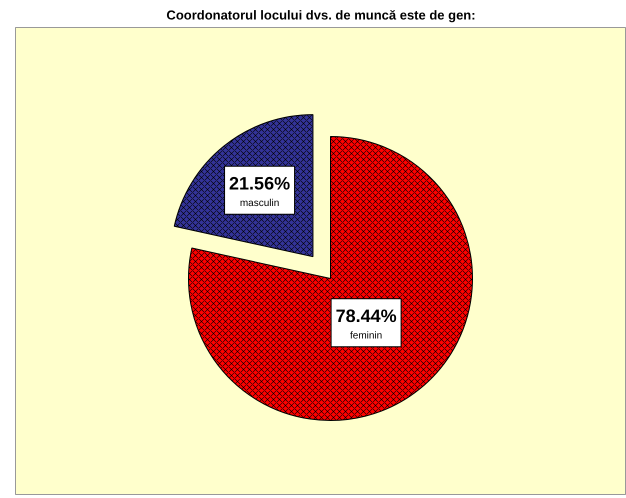 Image resolution: width=626 pixels, height=498 pixels. Describe the element at coordinates (260, 203) in the screenshot. I see `slice-label: masculin` at that location.